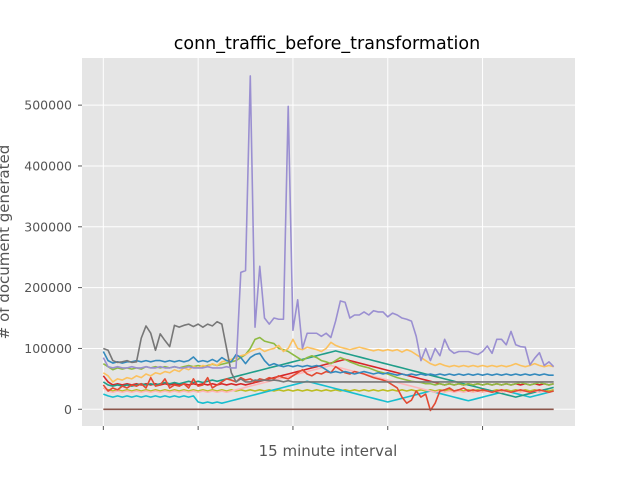 Image resolution: width=640 pixels, height=480 pixels. I want to click on y-tick-label: 200000, so click(48, 287).